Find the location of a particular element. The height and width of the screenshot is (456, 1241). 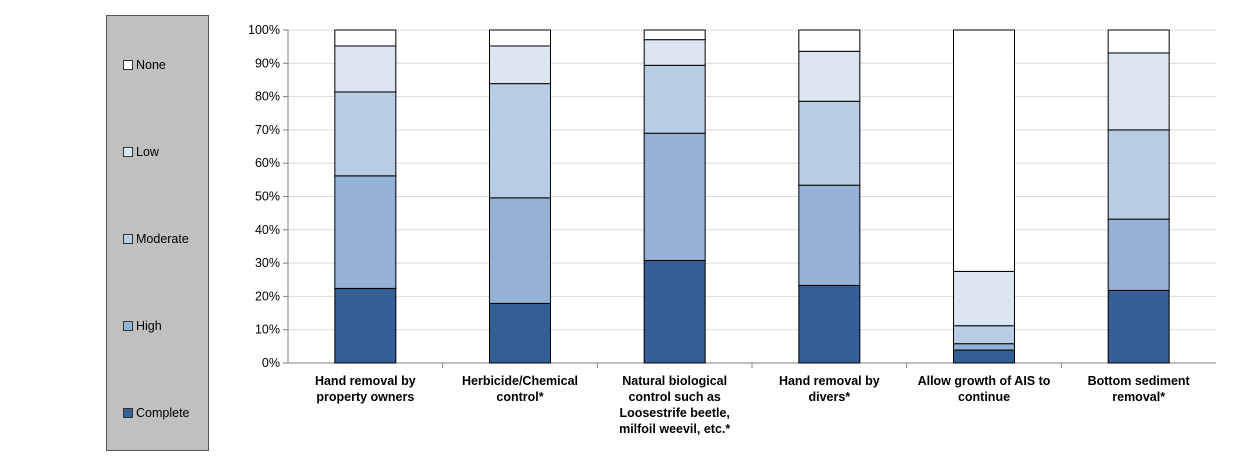

y-tick-label: 0% is located at coordinates (271, 363).